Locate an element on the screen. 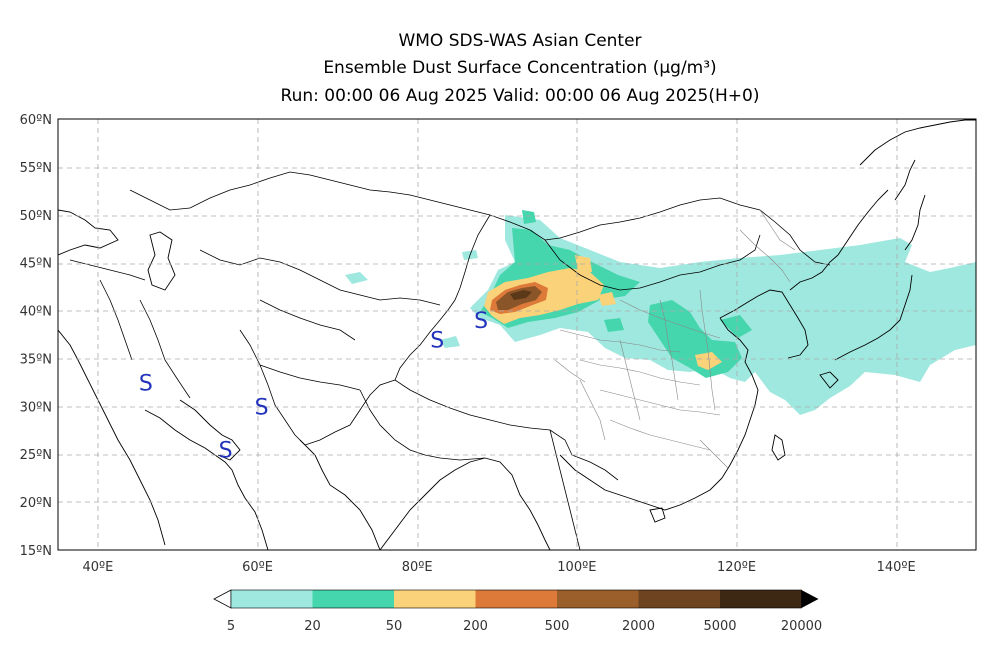  map-title: WMO SDS-WAS Asian Center is located at coordinates (520, 41).